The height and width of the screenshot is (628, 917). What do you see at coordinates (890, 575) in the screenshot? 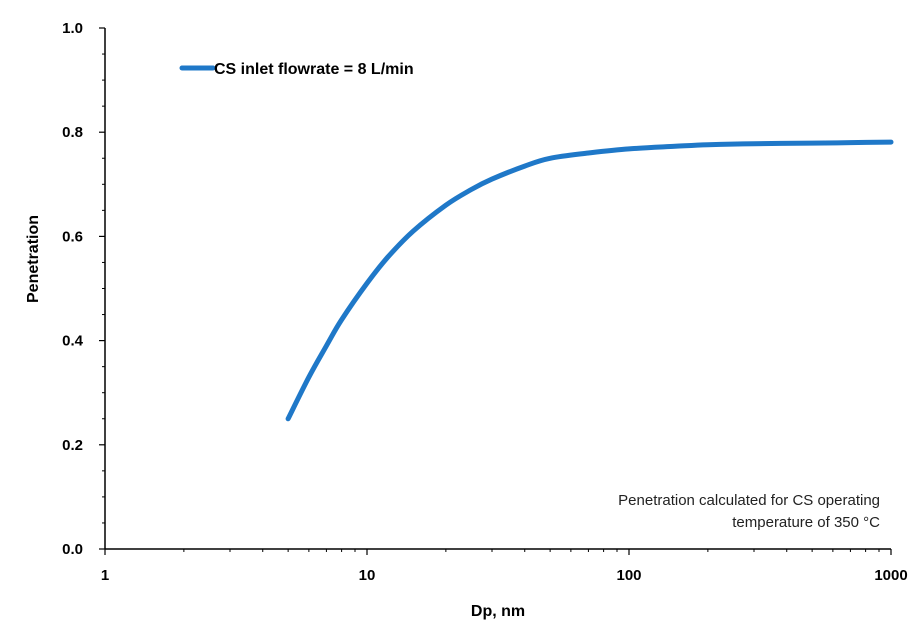
I see `x-tick-label: 1000` at bounding box center [890, 575].